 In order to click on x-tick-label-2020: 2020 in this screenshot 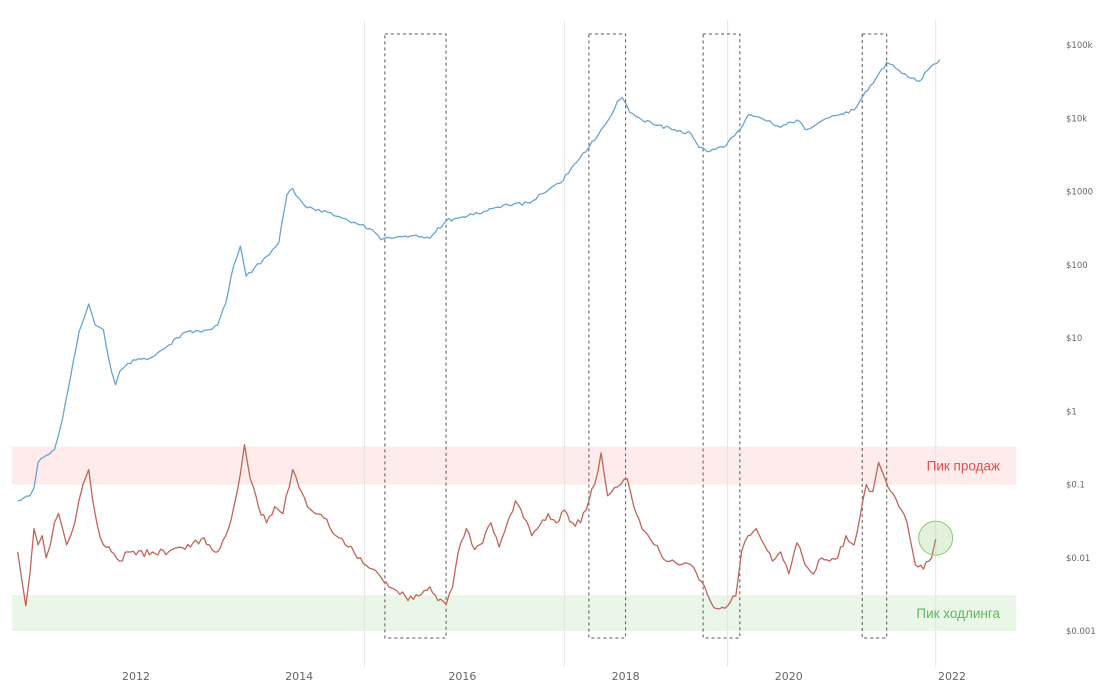, I will do `click(789, 676)`.